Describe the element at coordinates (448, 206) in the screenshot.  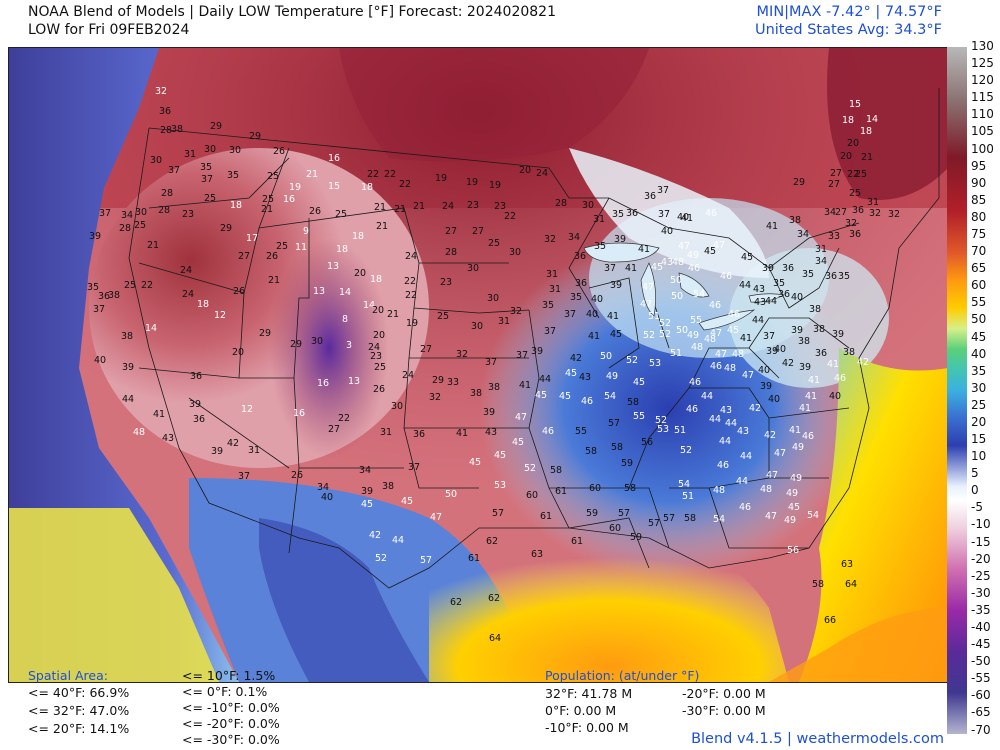
I see `temperature-value-label: 24` at that location.